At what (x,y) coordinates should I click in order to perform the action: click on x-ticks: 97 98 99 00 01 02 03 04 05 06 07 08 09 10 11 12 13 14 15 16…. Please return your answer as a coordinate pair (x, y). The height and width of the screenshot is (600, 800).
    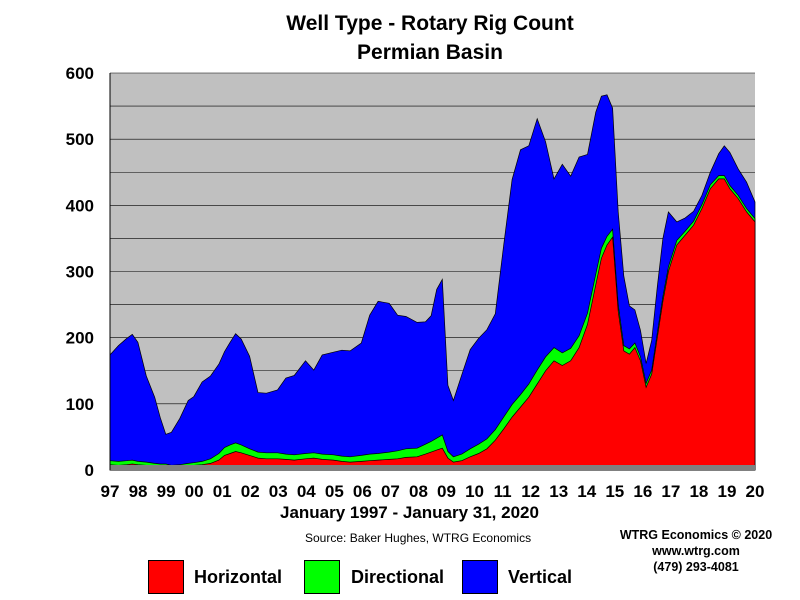
    Looking at the image, I should click on (433, 491).